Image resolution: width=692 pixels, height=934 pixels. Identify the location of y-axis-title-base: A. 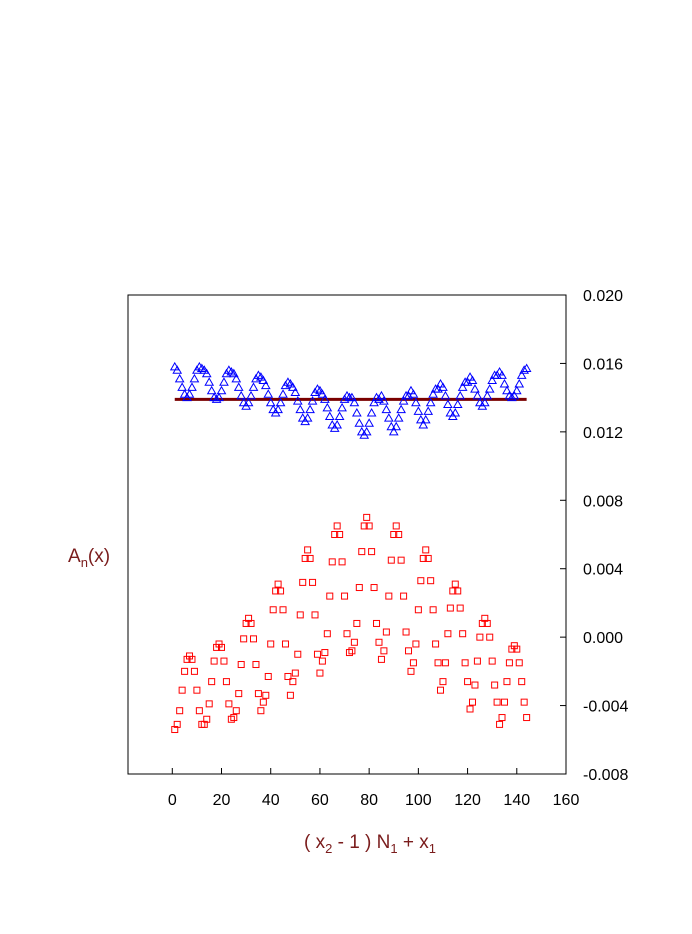
(74, 556).